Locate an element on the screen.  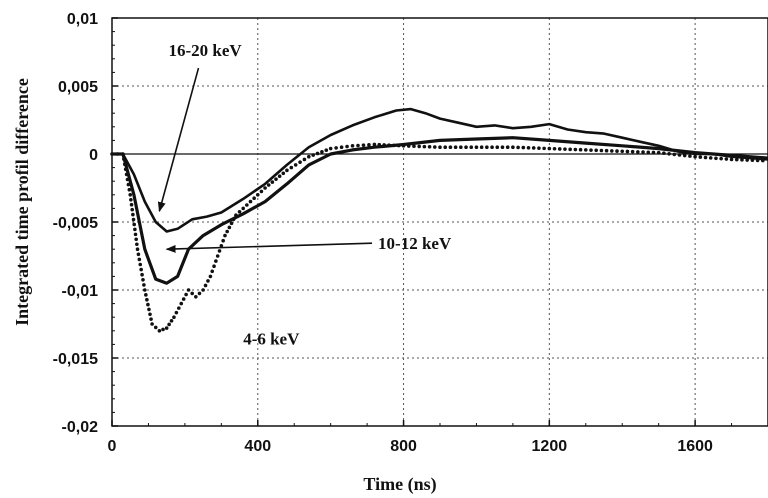
y-tick-label: 0 is located at coordinates (93, 155).